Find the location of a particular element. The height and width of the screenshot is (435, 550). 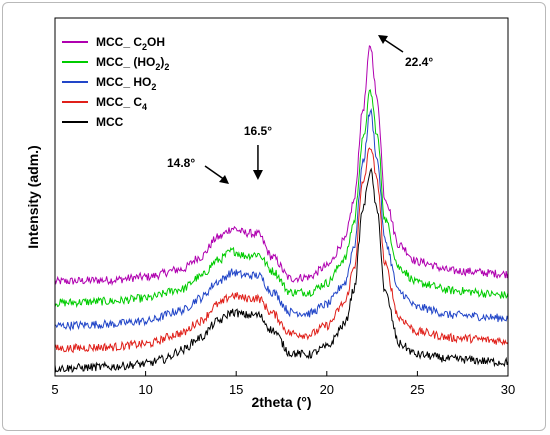

x-axis-label: 2theta (°) is located at coordinates (281, 402).